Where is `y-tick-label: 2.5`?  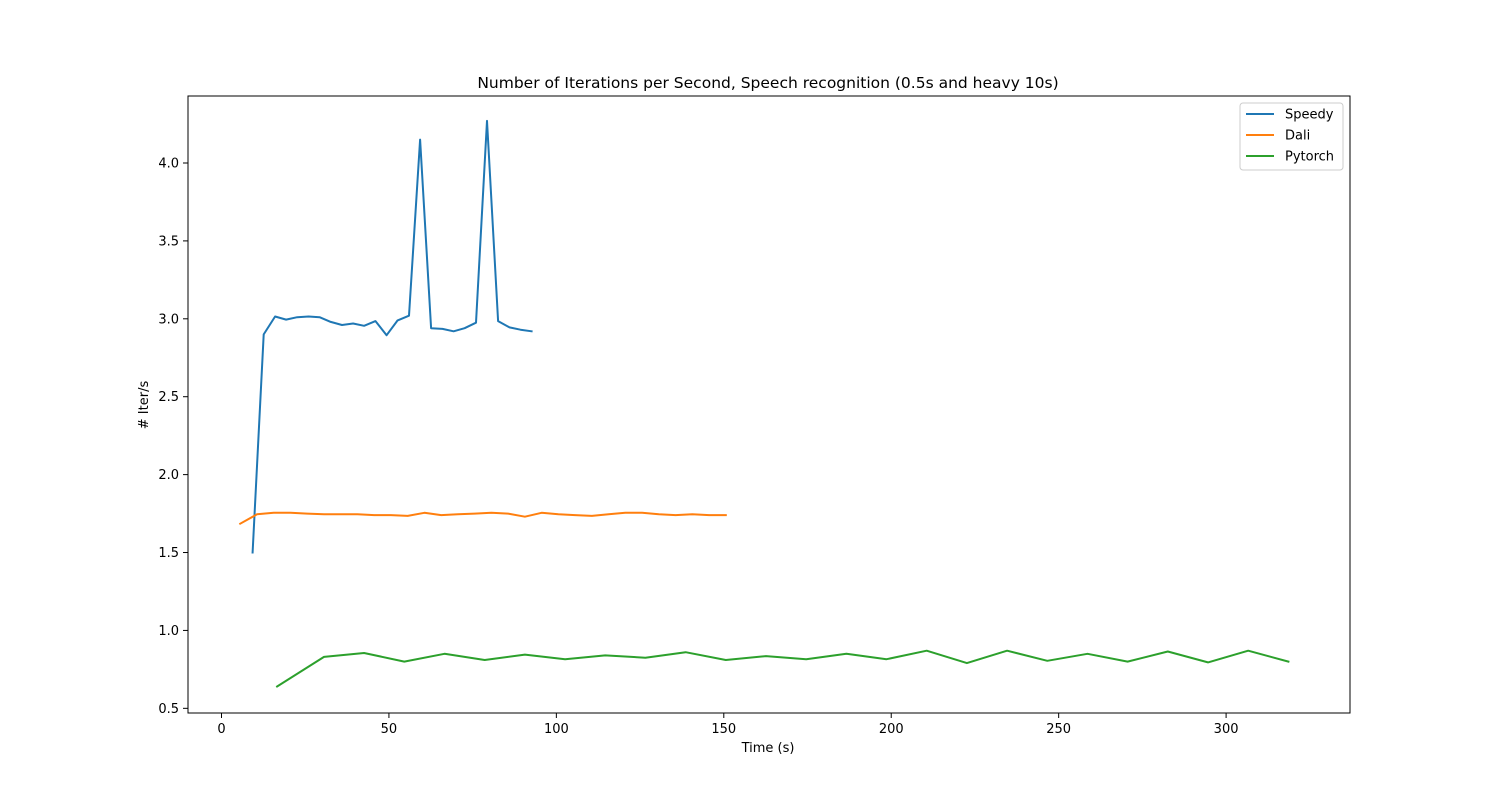
y-tick-label: 2.5 is located at coordinates (168, 397).